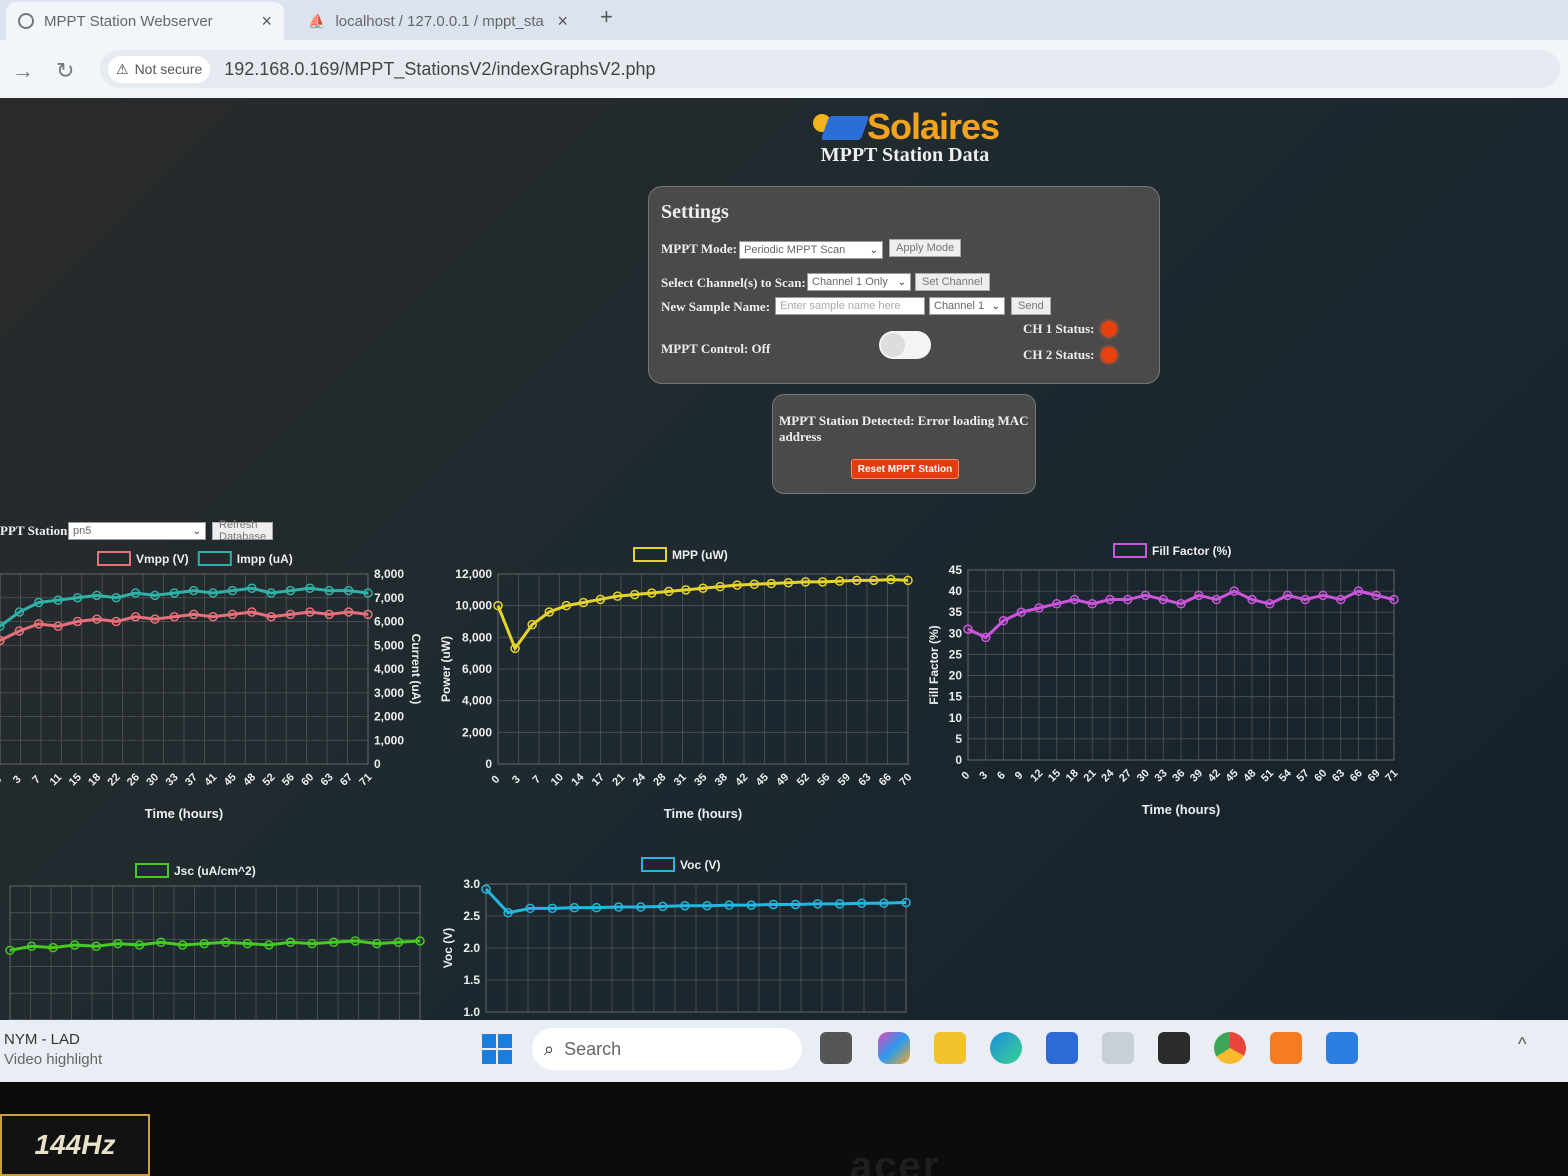 The width and height of the screenshot is (1568, 1176). What do you see at coordinates (1286, 1048) in the screenshot?
I see `xampp-icon` at bounding box center [1286, 1048].